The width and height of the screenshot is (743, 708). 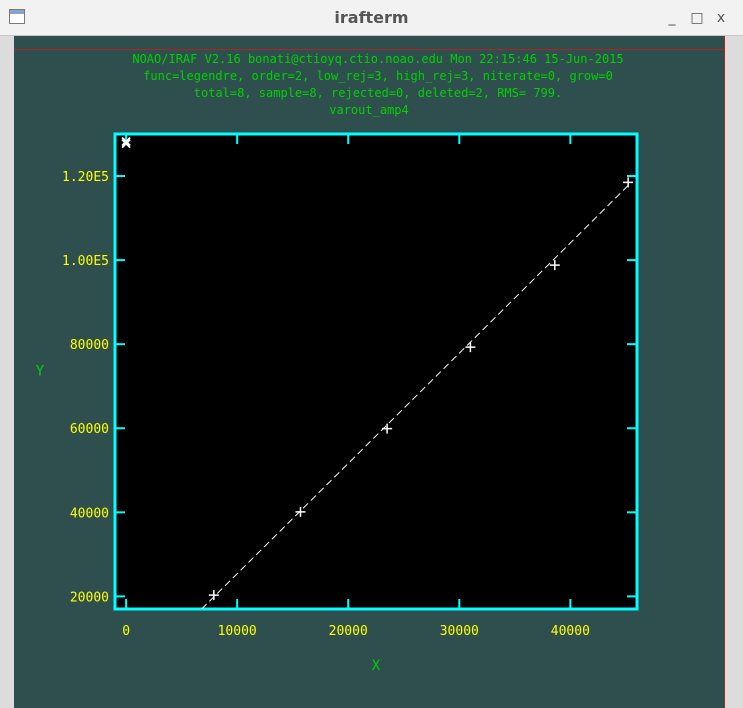 I want to click on x-tick-label: 20000, so click(x=348, y=631).